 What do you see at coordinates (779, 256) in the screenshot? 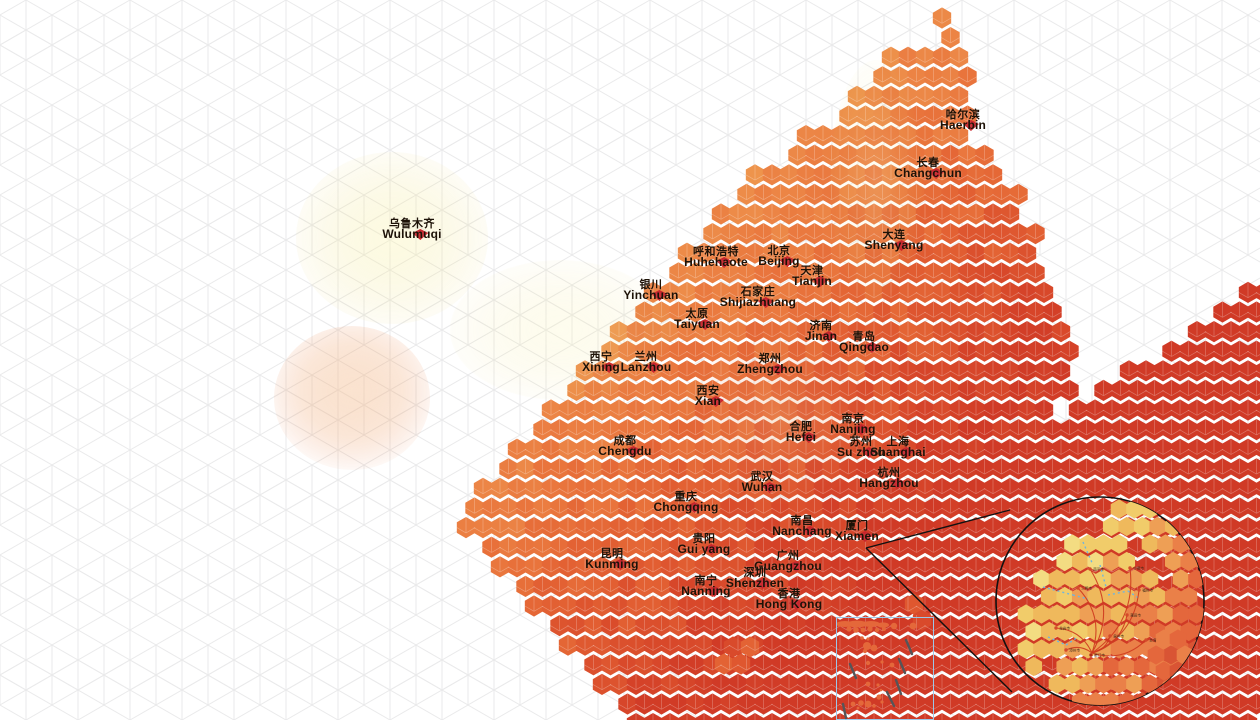
I see `city-label-beijing: 北京 Beijing` at bounding box center [779, 256].